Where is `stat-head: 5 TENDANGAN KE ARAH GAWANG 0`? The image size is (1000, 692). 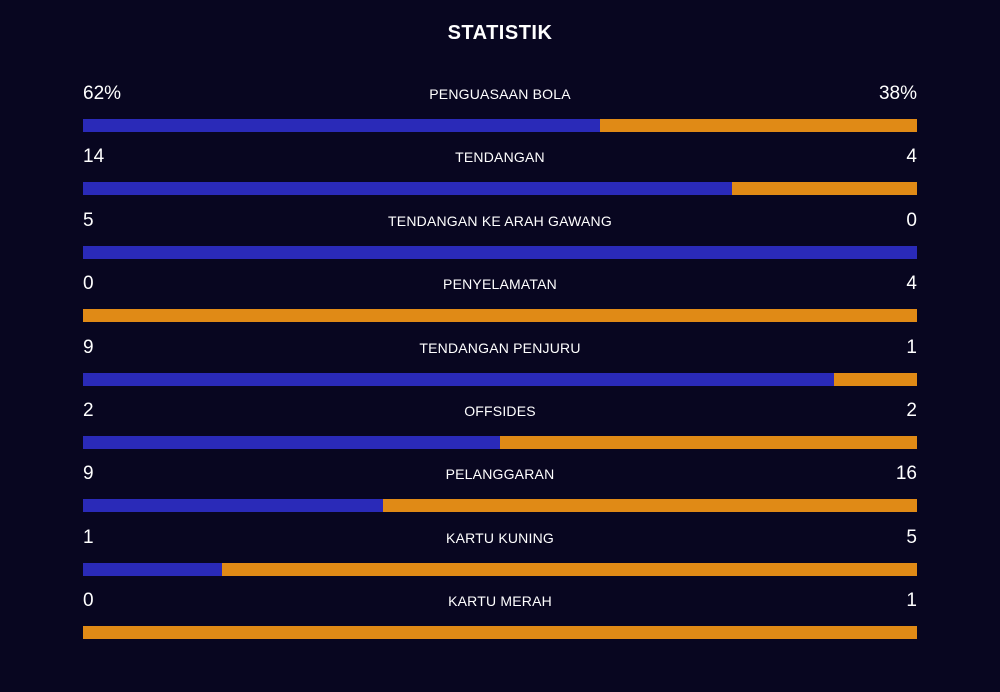 stat-head: 5 TENDANGAN KE ARAH GAWANG 0 is located at coordinates (500, 227).